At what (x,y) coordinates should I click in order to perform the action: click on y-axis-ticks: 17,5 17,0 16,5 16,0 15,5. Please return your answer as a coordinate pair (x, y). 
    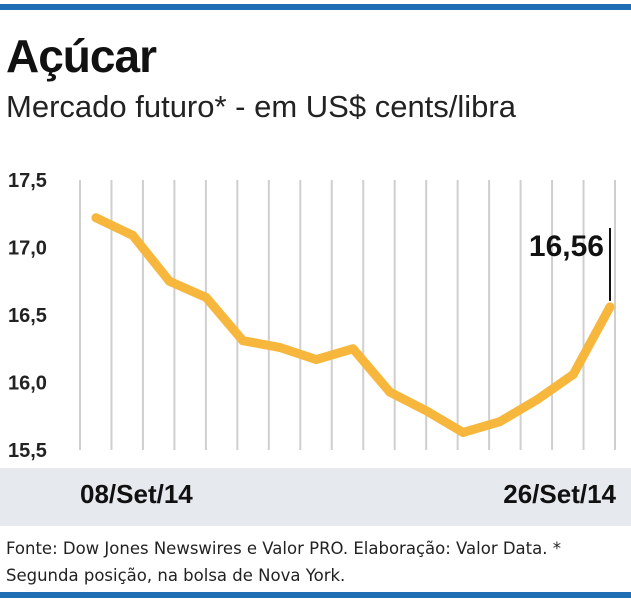
    Looking at the image, I should click on (27, 316).